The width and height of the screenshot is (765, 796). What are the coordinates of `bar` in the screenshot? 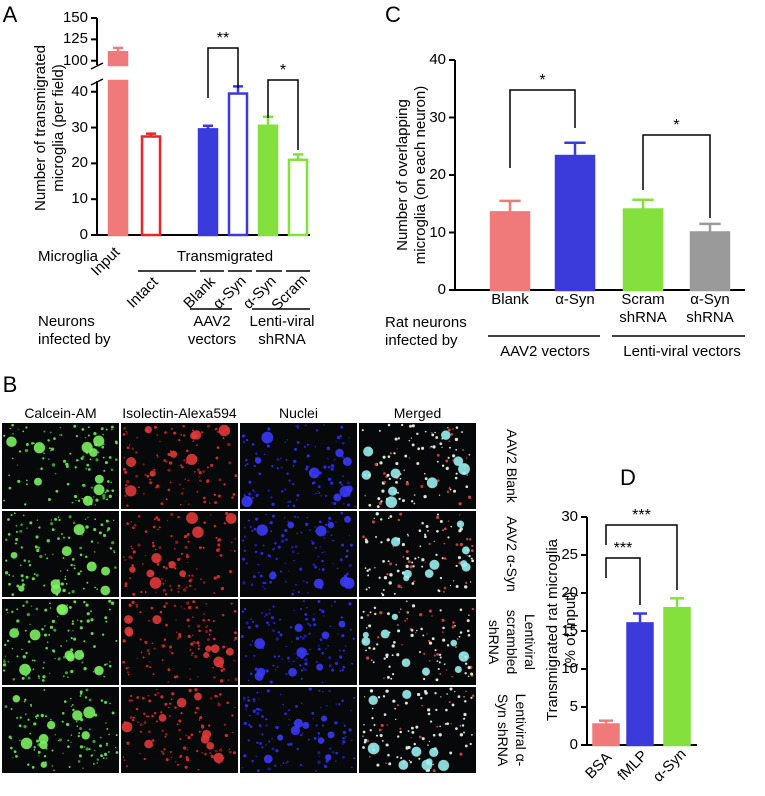 It's located at (510, 251).